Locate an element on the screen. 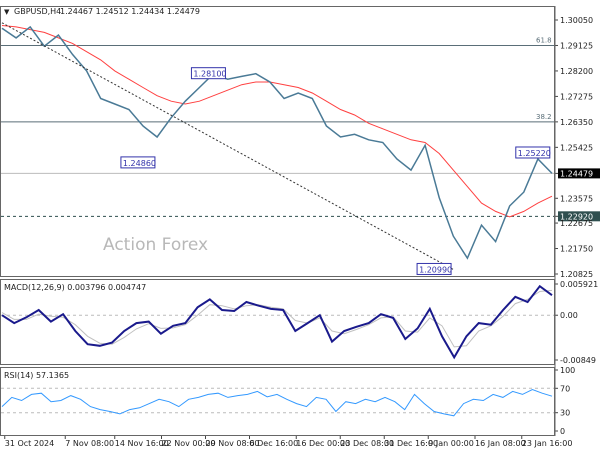  x-tick-label: 23 Jan 16:00 is located at coordinates (547, 443).